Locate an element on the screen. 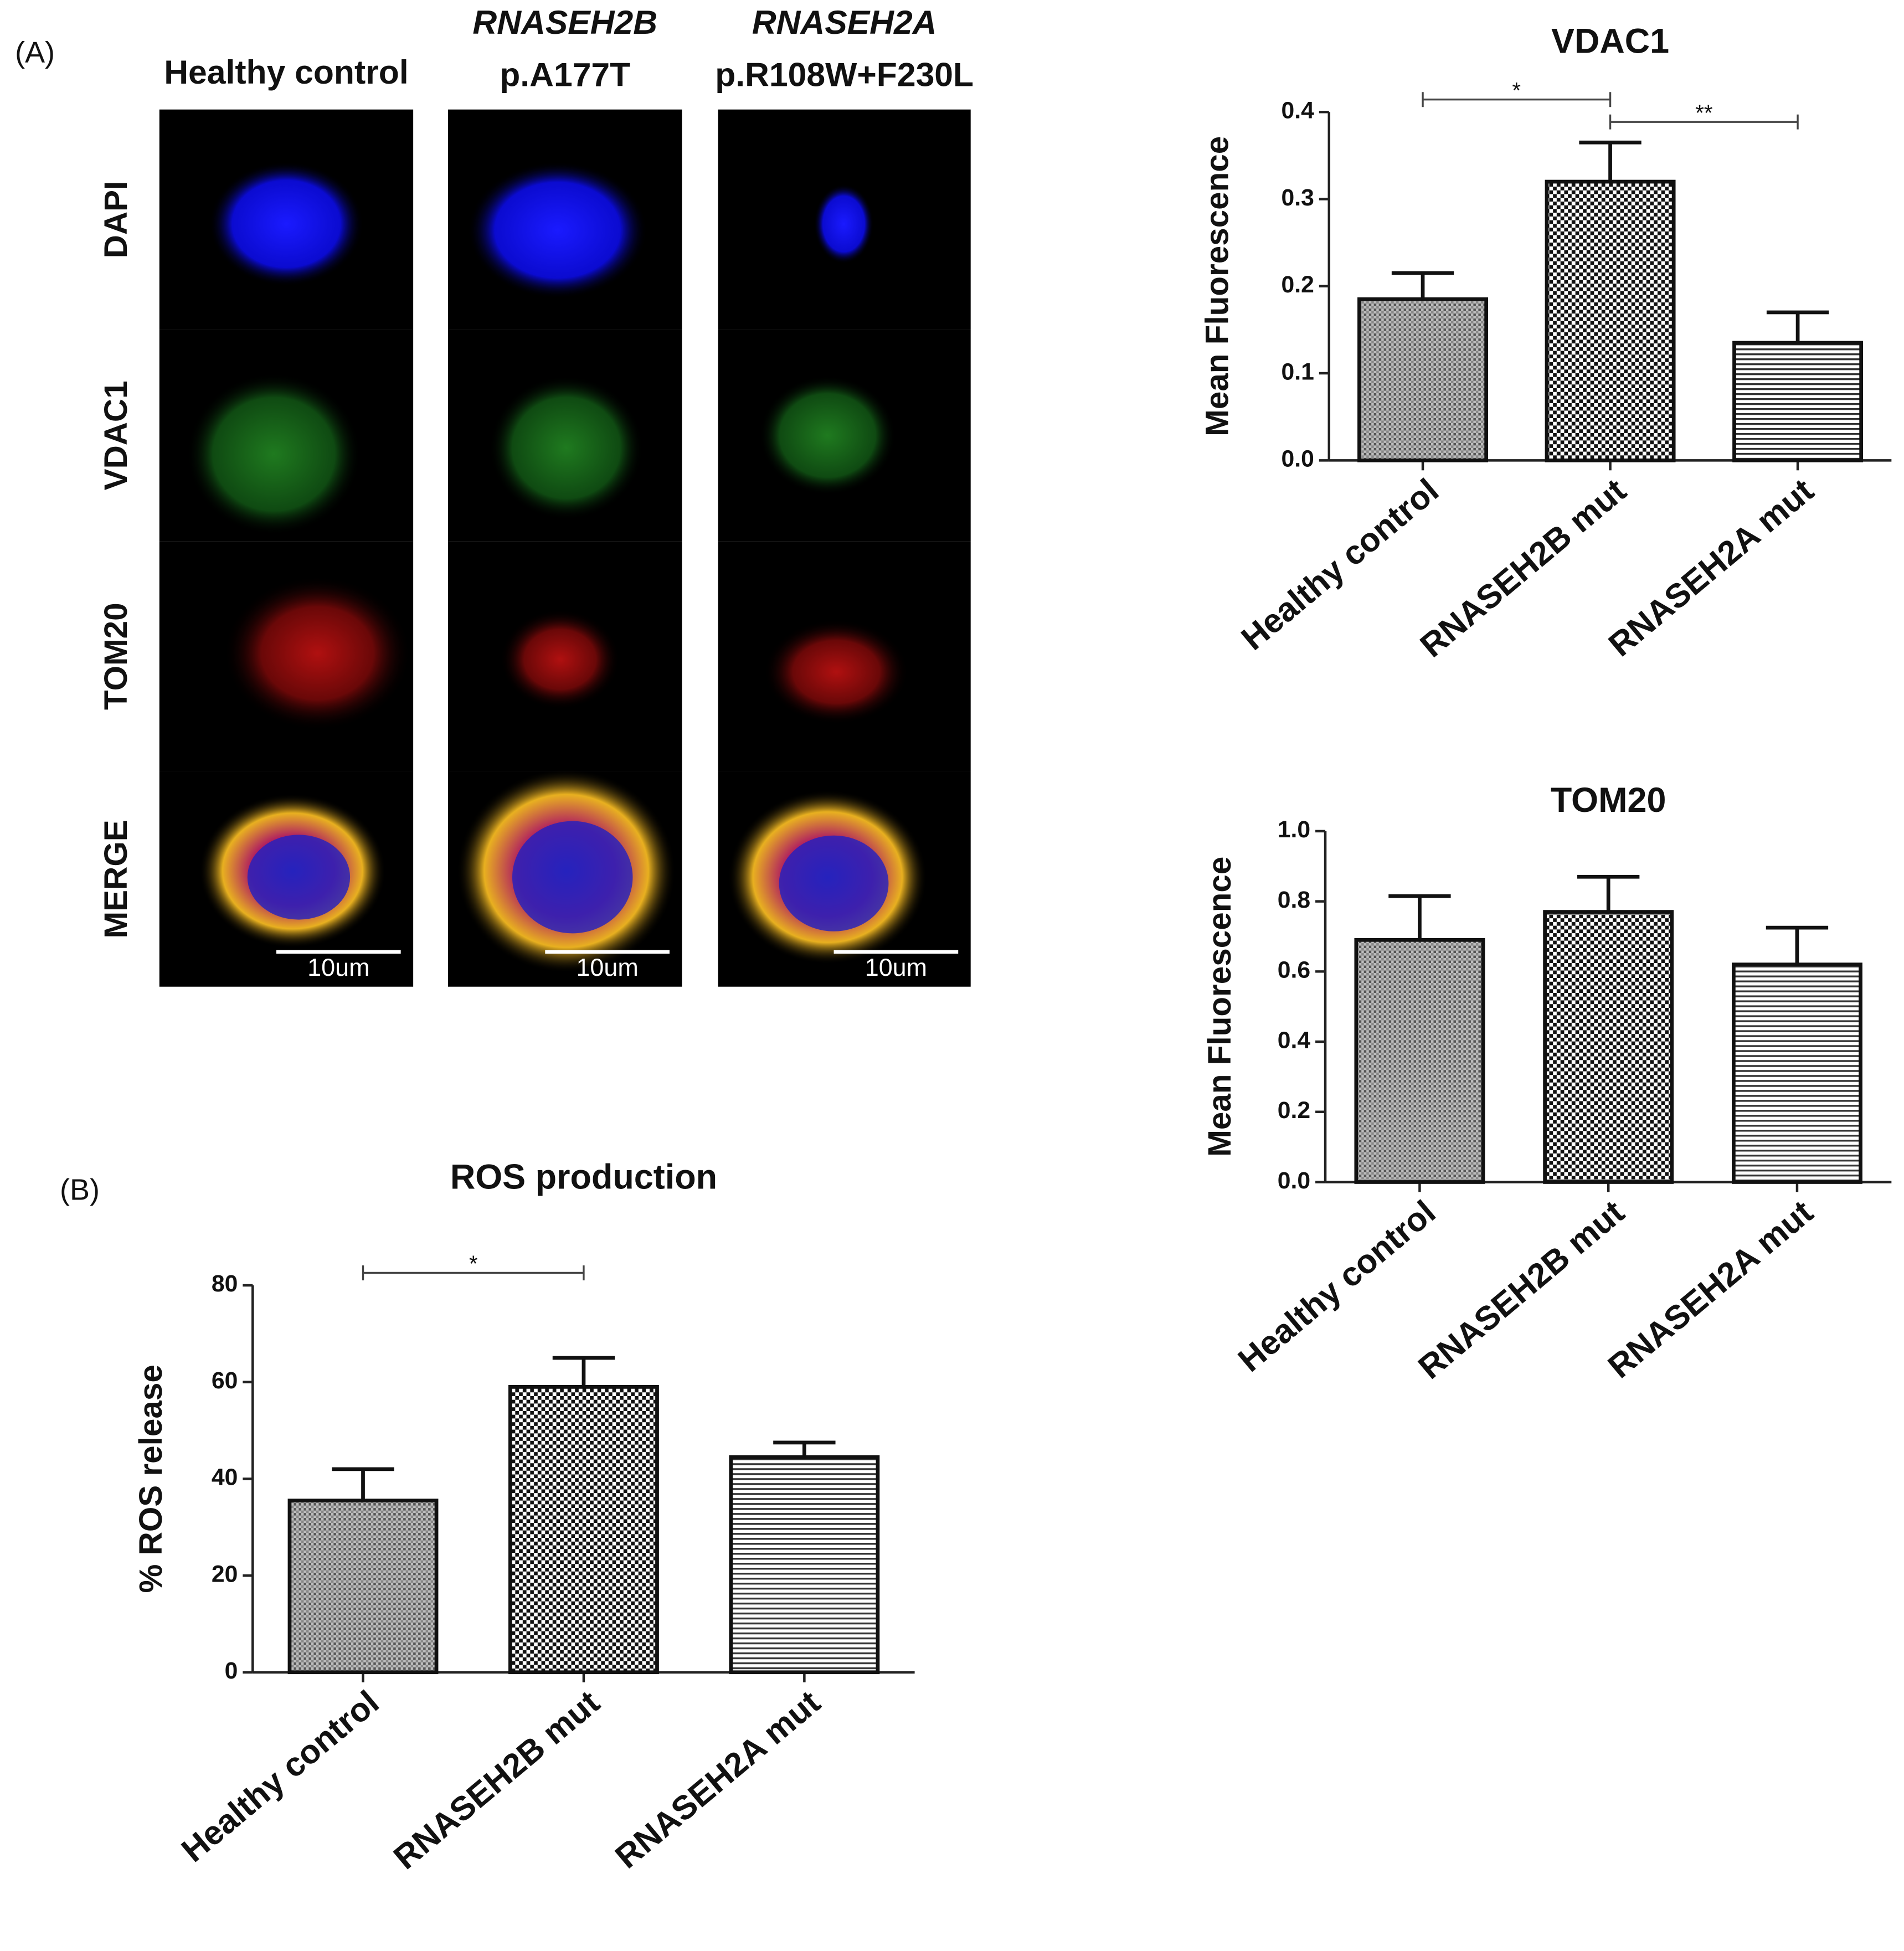 Image resolution: width=1904 pixels, height=1951 pixels. column-header: Healthy control is located at coordinates (287, 72).